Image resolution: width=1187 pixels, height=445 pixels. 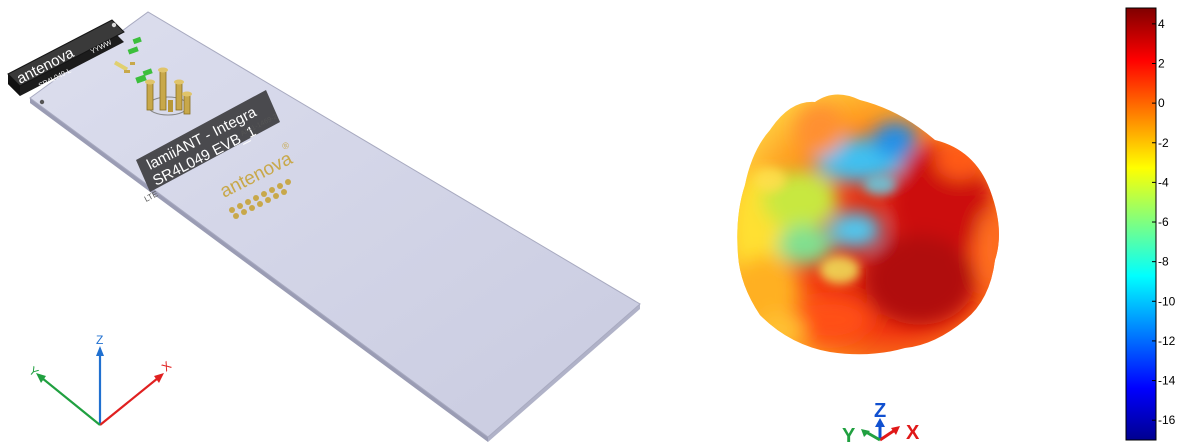 What do you see at coordinates (1161, 103) in the screenshot?
I see `colorbar-tick-label: 0` at bounding box center [1161, 103].